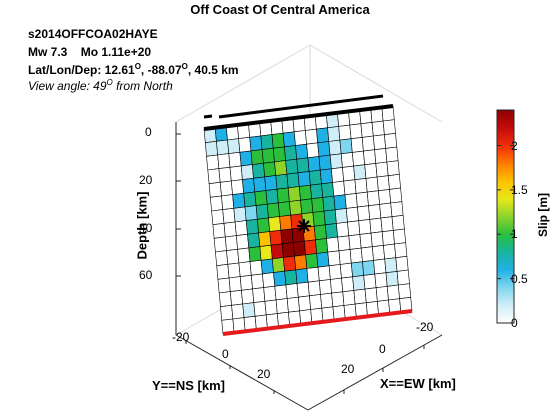 This screenshot has width=560, height=420. Describe the element at coordinates (89, 52) in the screenshot. I see `magnitude-row: Mw 7.3 Mo 1.11e+20` at that location.